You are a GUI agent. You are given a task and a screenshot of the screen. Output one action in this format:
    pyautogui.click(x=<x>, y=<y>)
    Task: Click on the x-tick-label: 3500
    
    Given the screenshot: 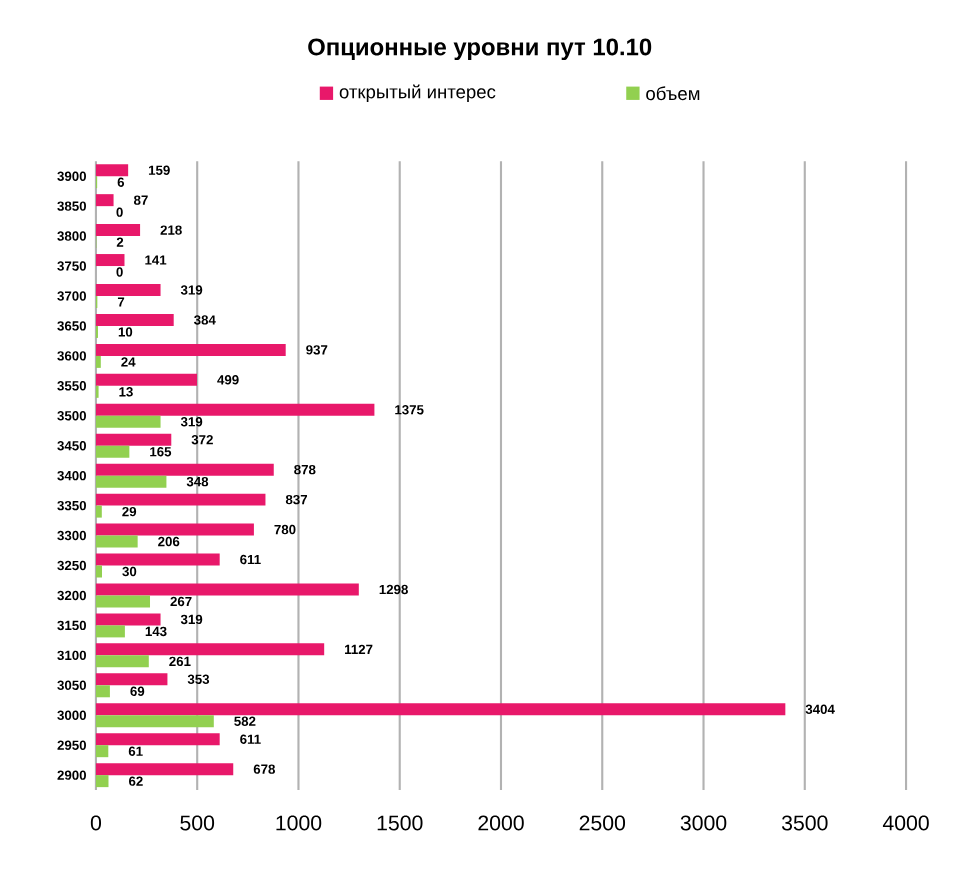 What is the action you would take?
    pyautogui.click(x=804, y=823)
    